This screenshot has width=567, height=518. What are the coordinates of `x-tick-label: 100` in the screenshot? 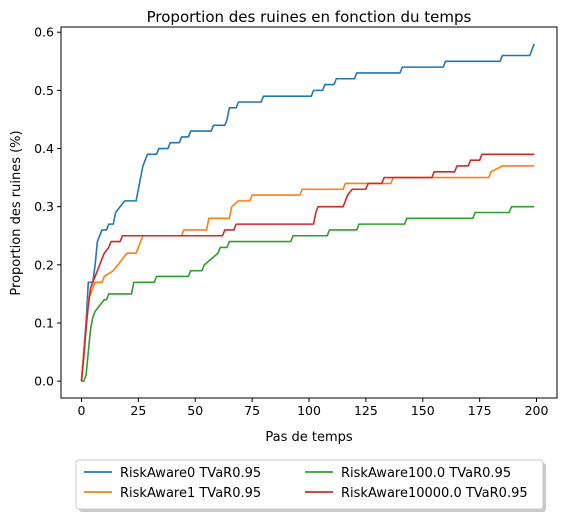 It's located at (309, 410).